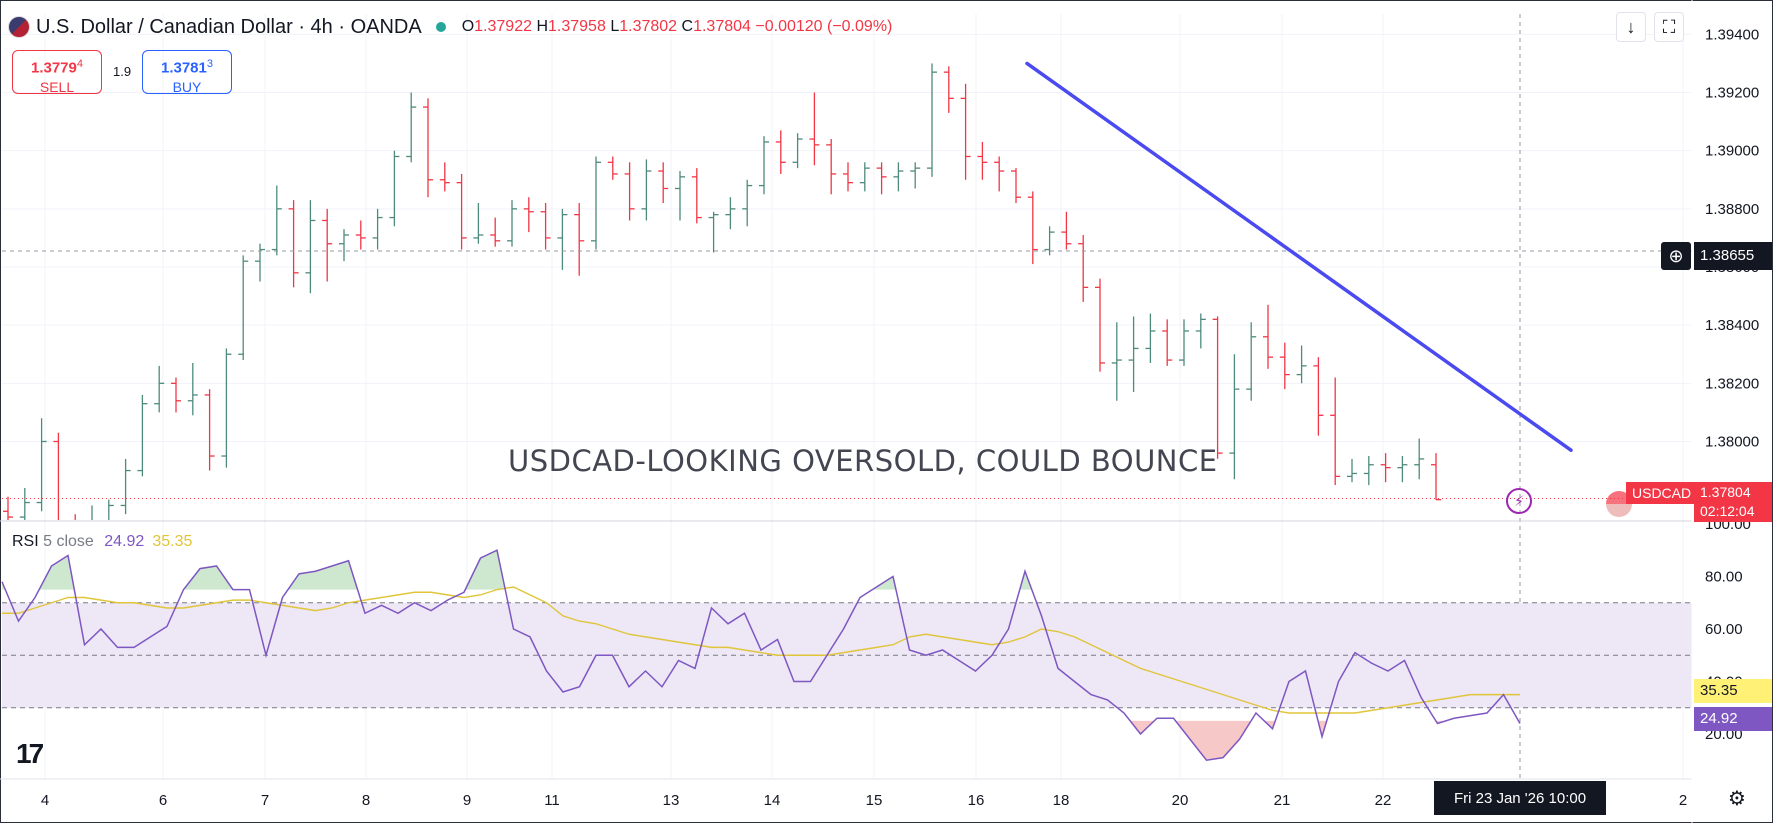 This screenshot has height=825, width=1775. Describe the element at coordinates (1660, 493) in the screenshot. I see `symbol-tag: USDCAD` at that location.